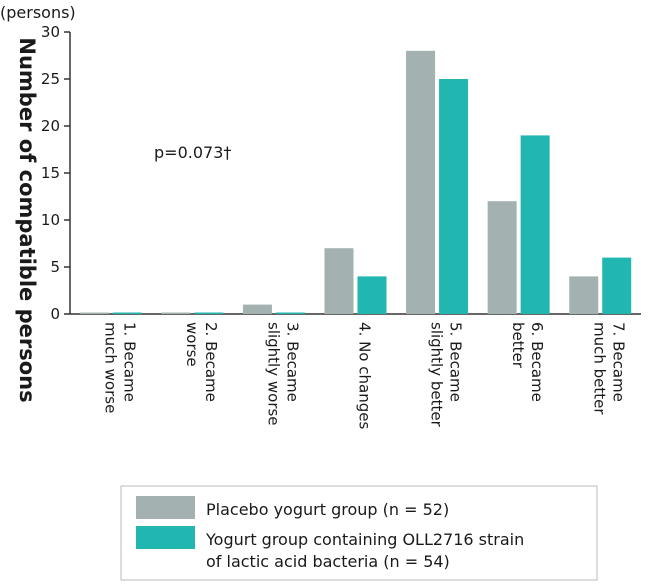 This screenshot has height=588, width=651. I want to click on y-axis-label: Number of compatible persons, so click(27, 219).